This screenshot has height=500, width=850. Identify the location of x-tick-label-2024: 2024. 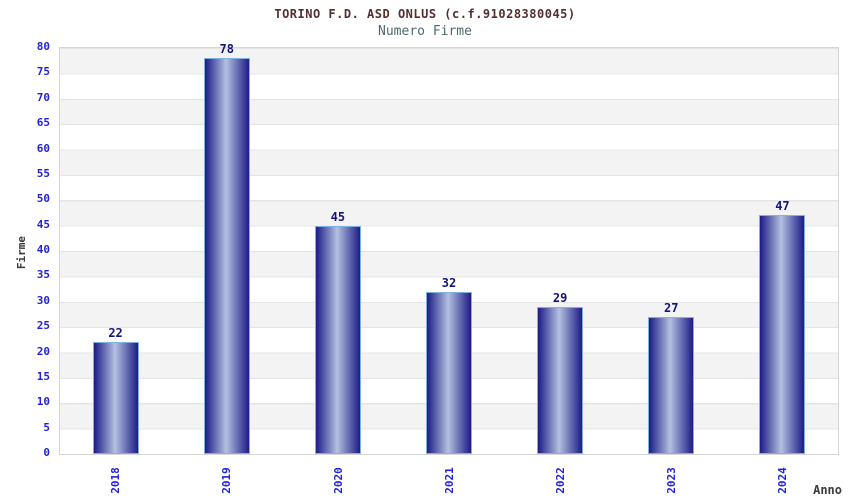
(782, 479).